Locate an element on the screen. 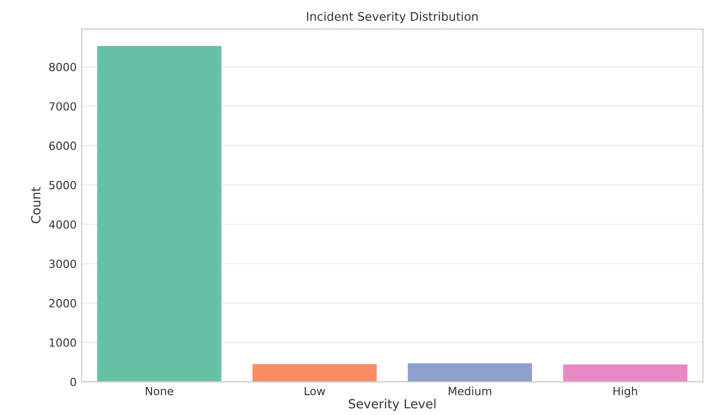 This screenshot has width=710, height=415. y-tick-label: 8000 is located at coordinates (62, 67).